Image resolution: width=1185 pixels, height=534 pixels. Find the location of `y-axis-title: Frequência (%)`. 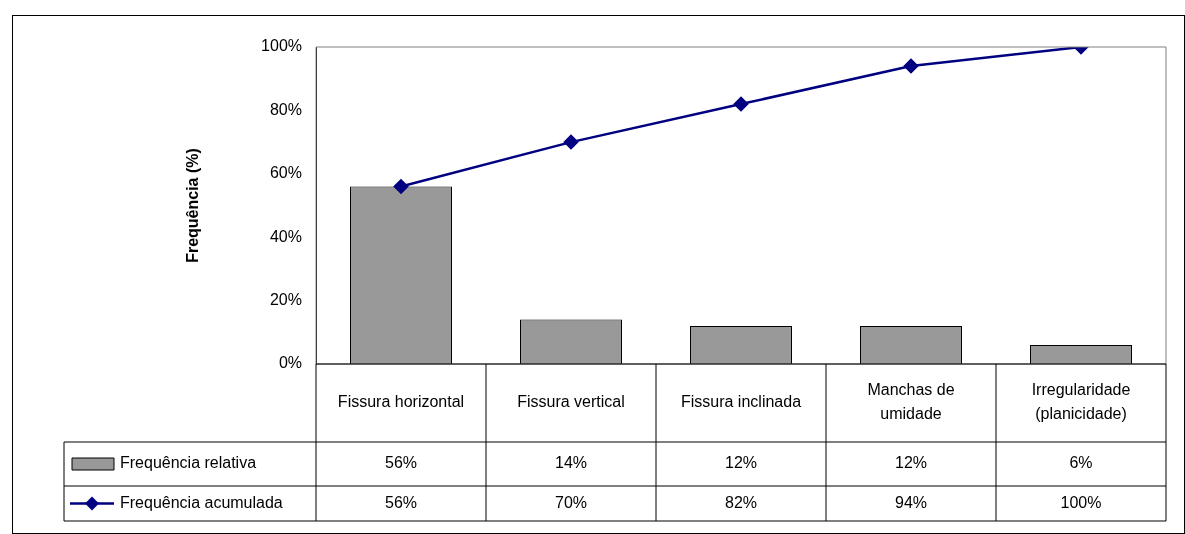

y-axis-title: Frequência (%) is located at coordinates (193, 205).